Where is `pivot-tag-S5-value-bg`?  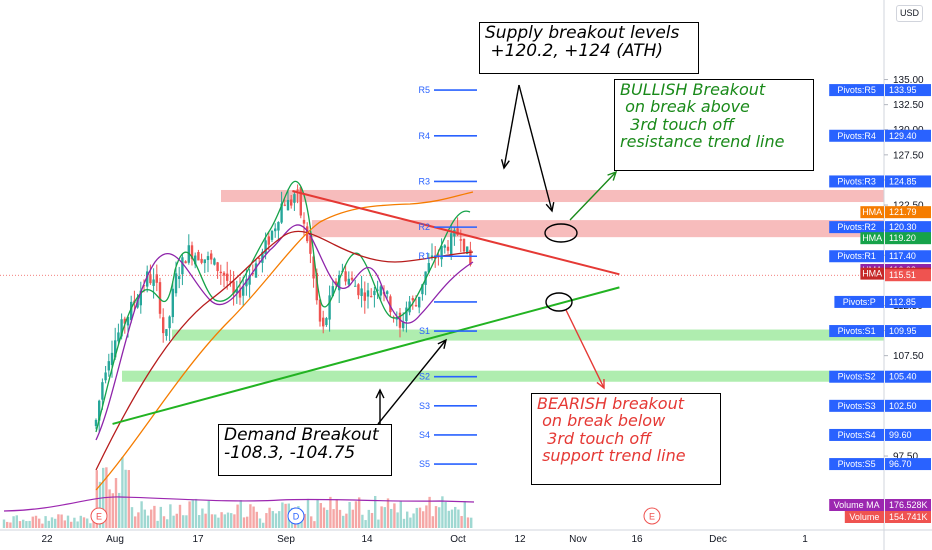
pivot-tag-S5-value-bg is located at coordinates (908, 464).